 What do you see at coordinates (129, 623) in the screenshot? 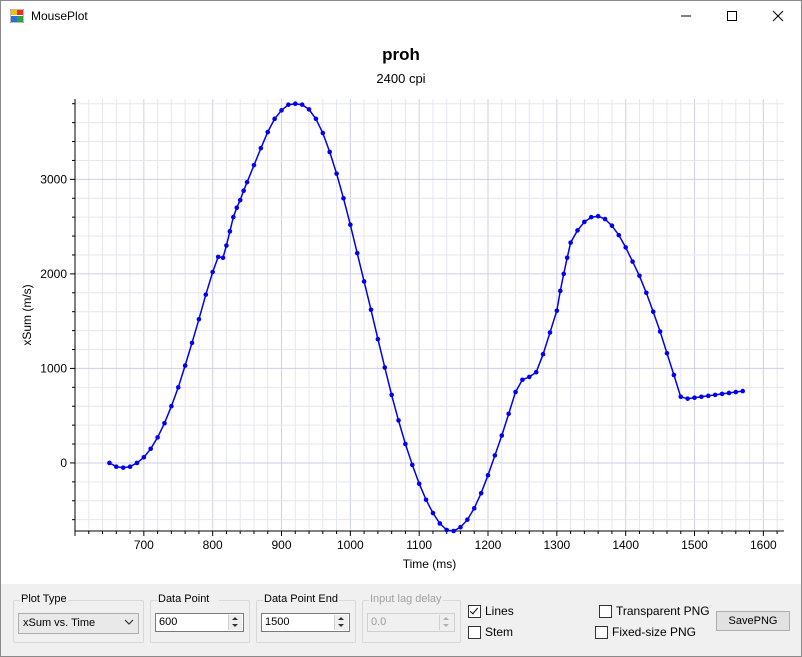
I see `chevron-down-icon` at bounding box center [129, 623].